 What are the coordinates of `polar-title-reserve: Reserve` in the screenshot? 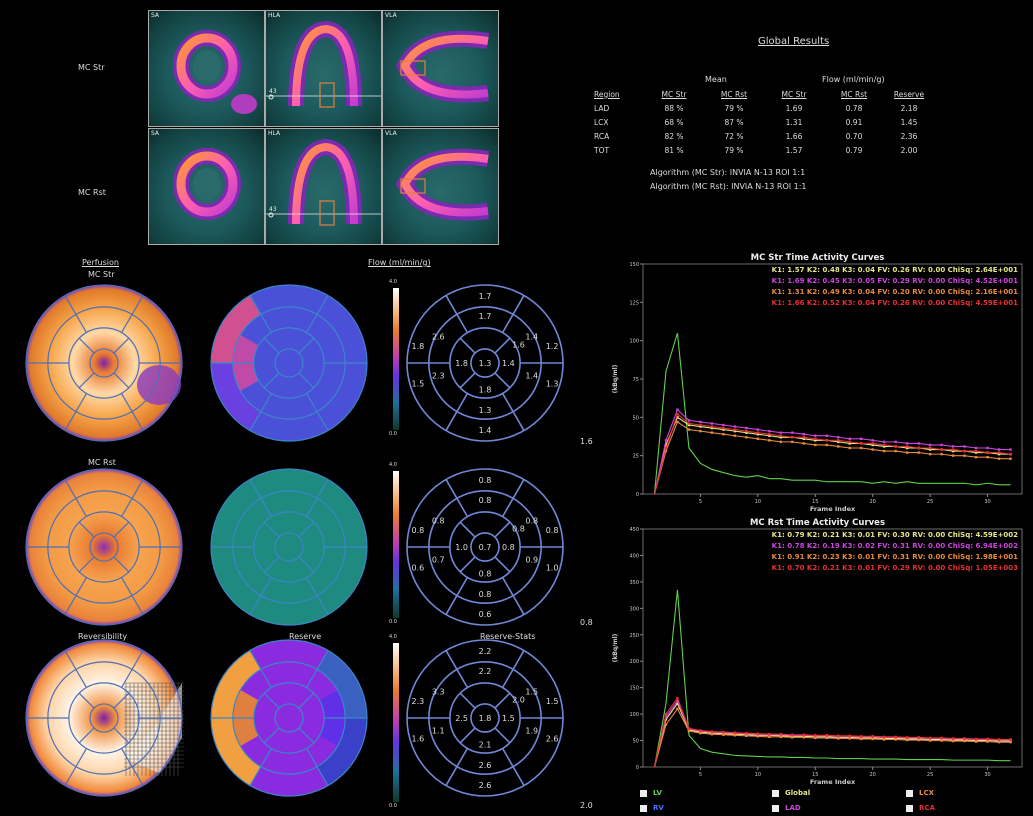 It's located at (305, 636).